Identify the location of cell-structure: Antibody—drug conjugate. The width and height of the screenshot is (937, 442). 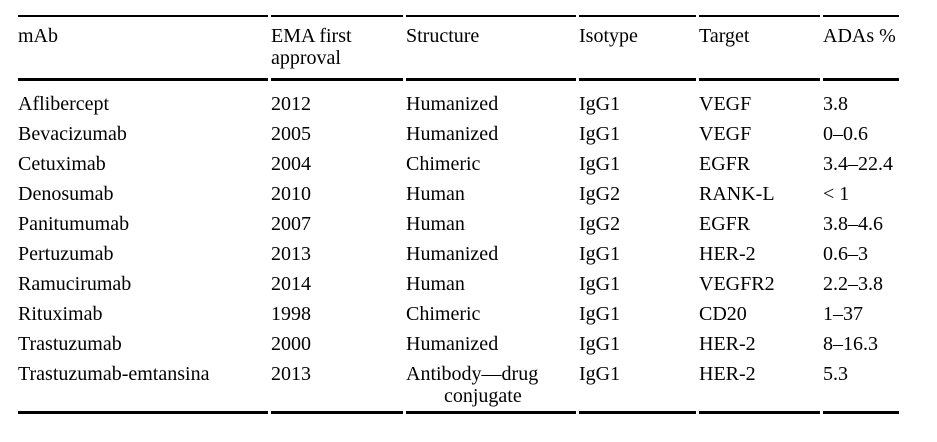
(491, 386).